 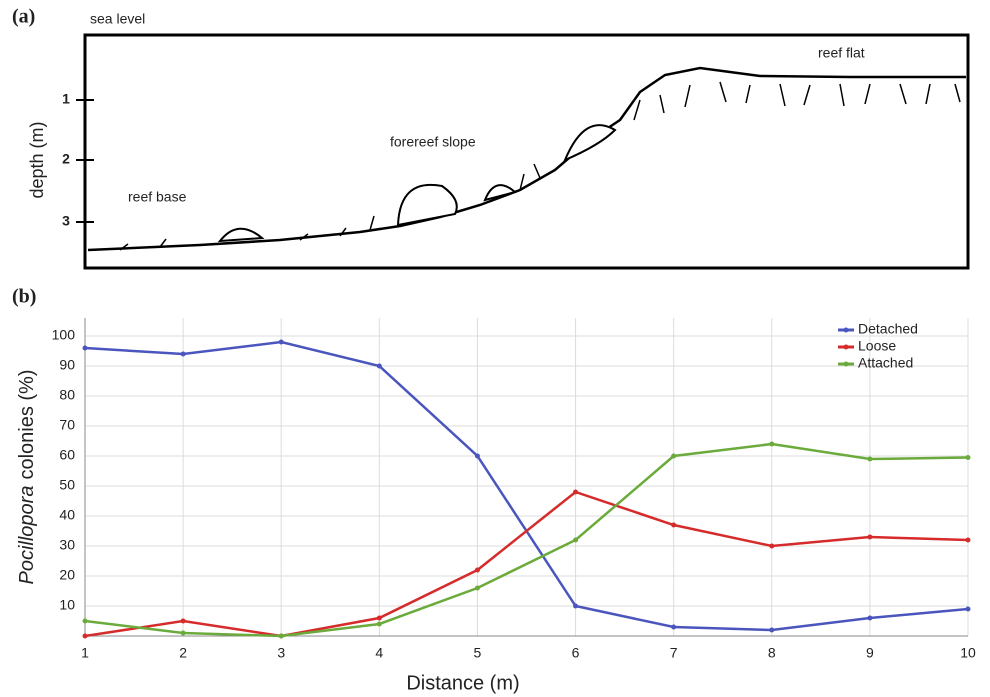 I want to click on x-tick-label: 4, so click(x=379, y=653).